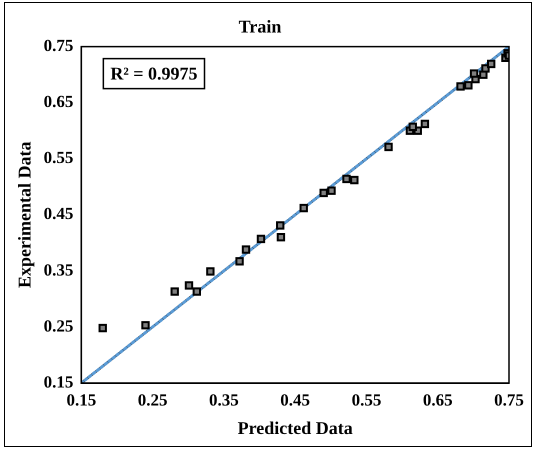  What do you see at coordinates (295, 428) in the screenshot?
I see `x-axis-title: Predicted Data` at bounding box center [295, 428].